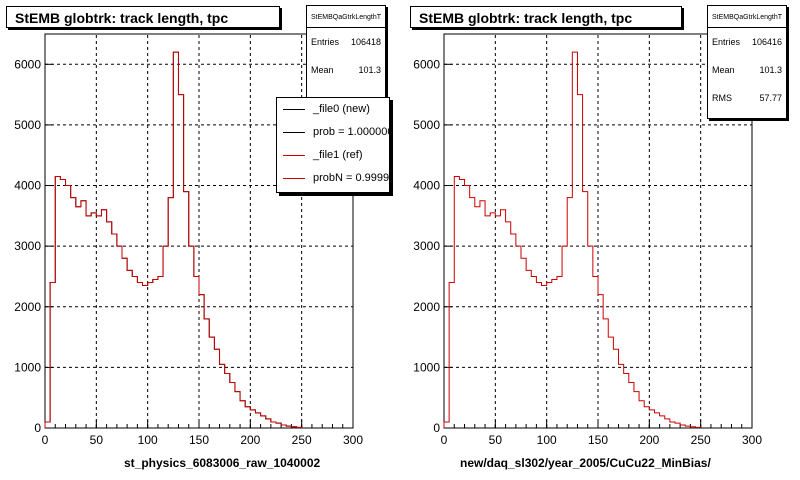  What do you see at coordinates (496, 440) in the screenshot?
I see `right-x-tick-label: 50` at bounding box center [496, 440].